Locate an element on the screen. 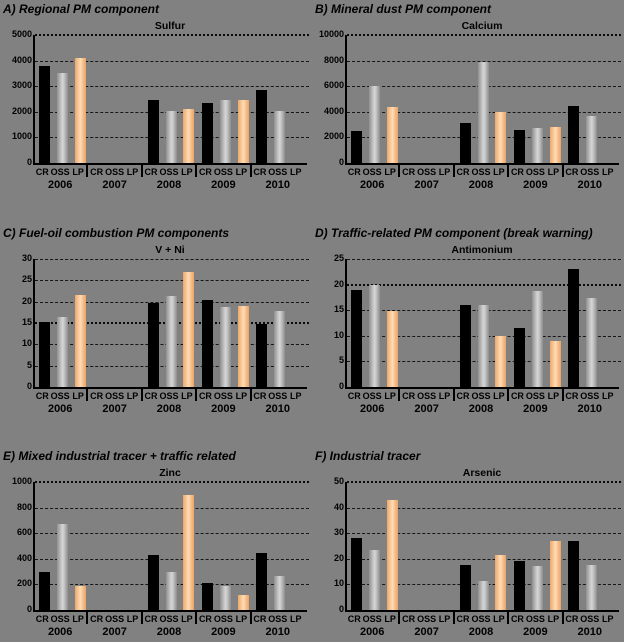 Image resolution: width=624 pixels, height=642 pixels. x-year-label-2010: 2010 is located at coordinates (590, 185).